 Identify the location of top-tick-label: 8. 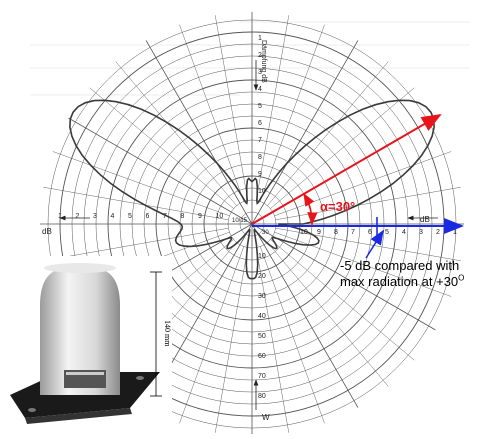
(260, 157).